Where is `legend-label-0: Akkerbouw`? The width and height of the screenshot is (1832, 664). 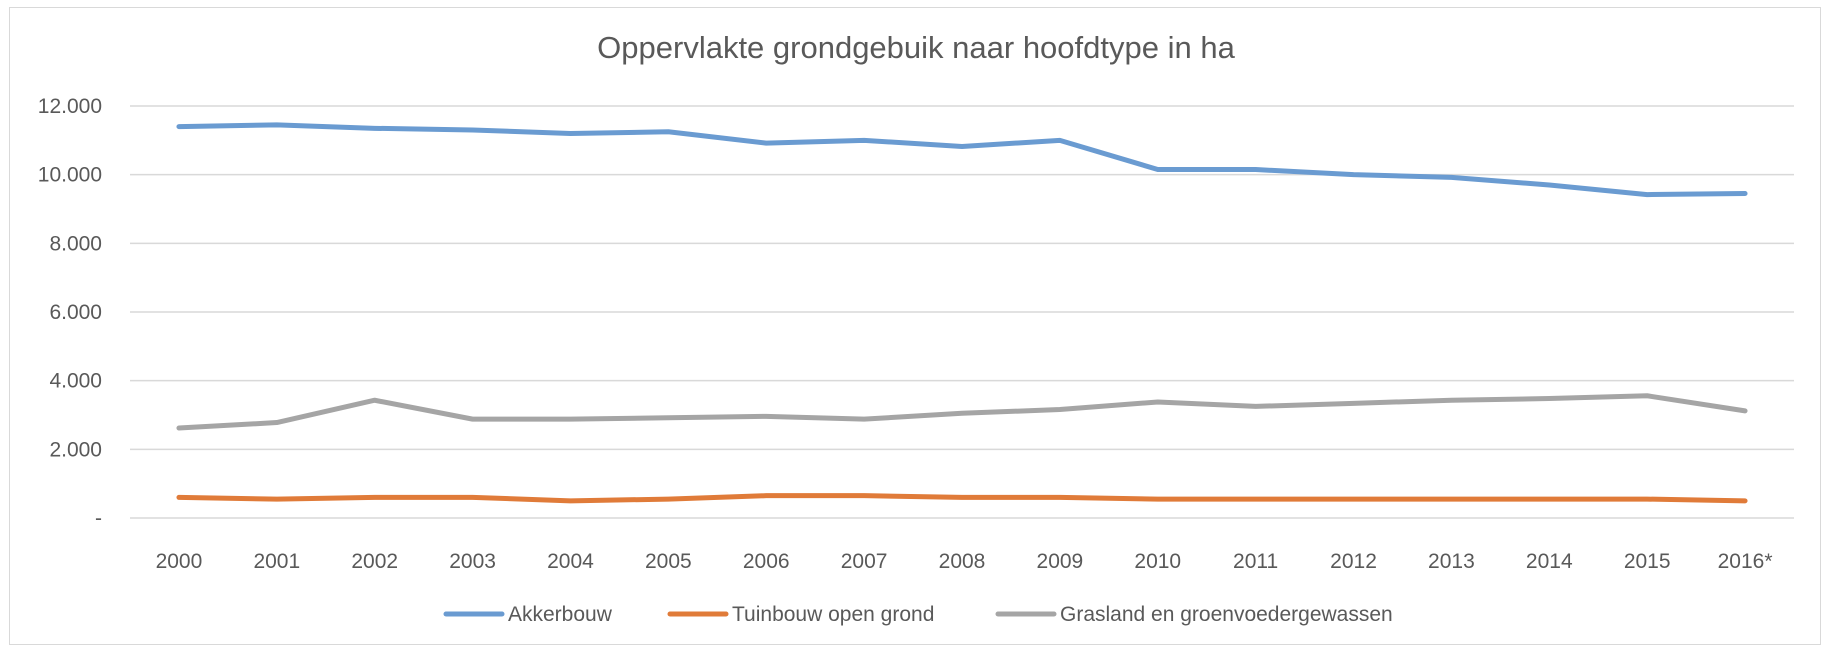
legend-label-0: Akkerbouw is located at coordinates (560, 614).